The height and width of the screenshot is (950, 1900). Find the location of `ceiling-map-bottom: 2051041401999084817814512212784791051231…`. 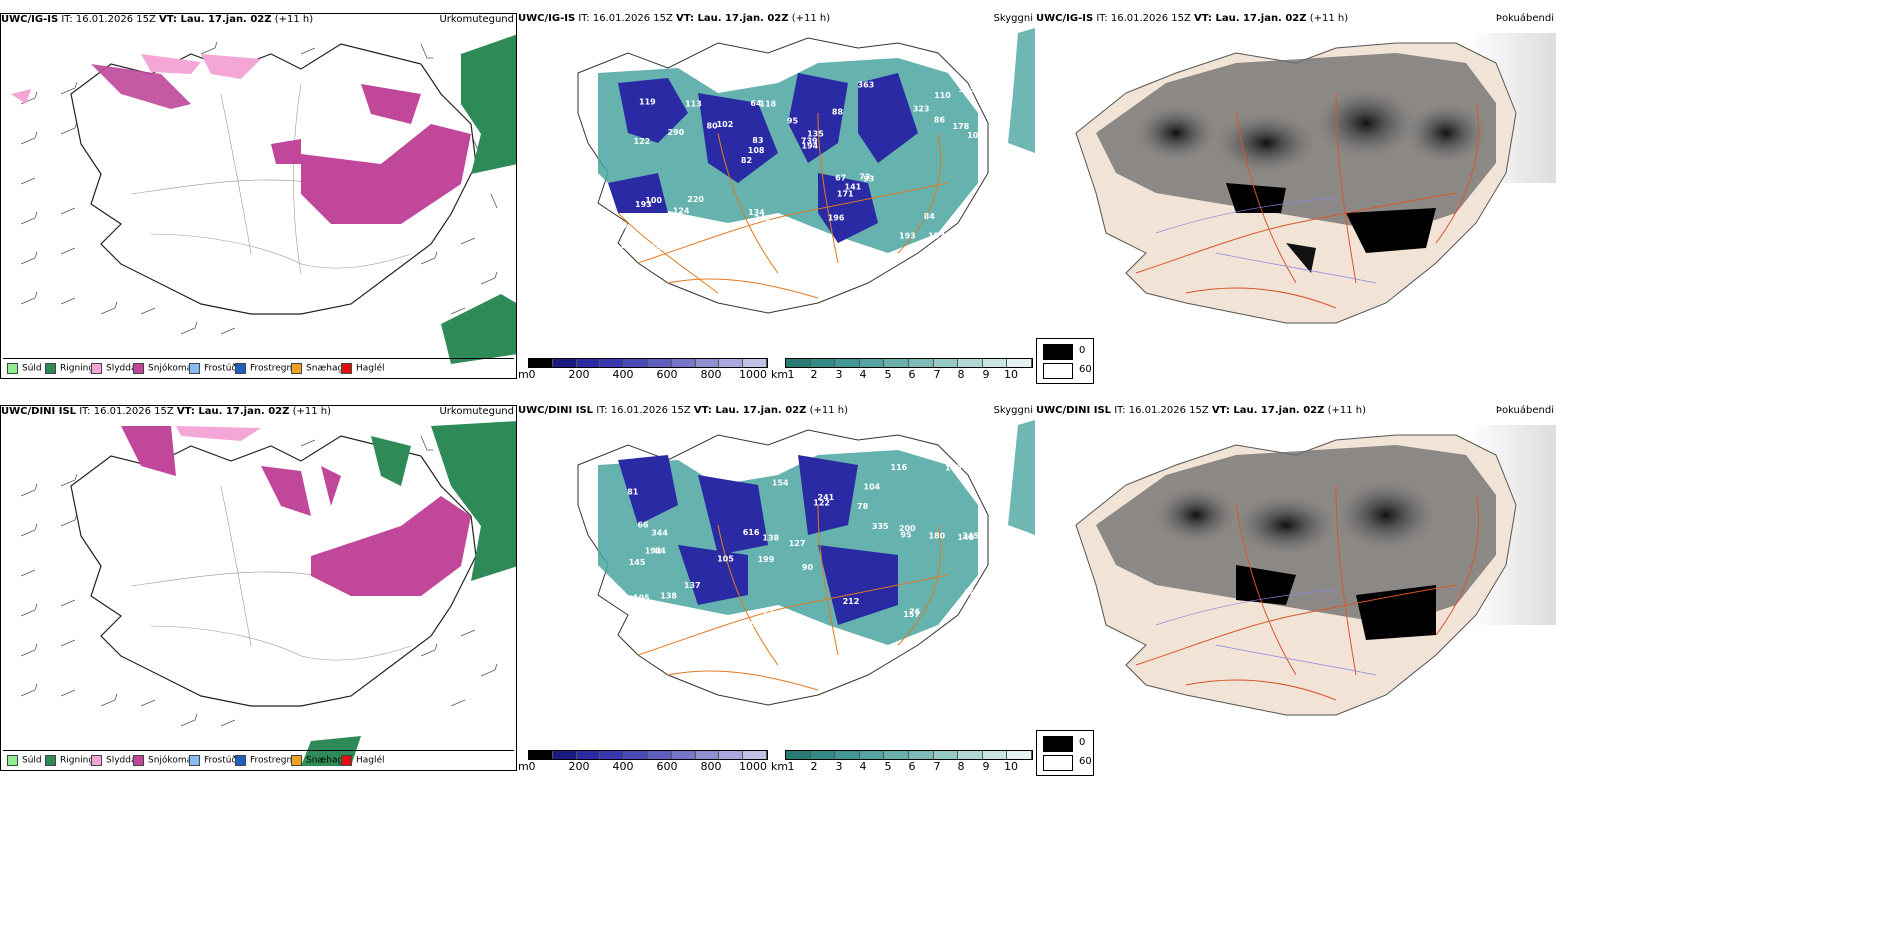

ceiling-map-bottom: 2051041401999084817814512212784791051231… is located at coordinates (806, 563).